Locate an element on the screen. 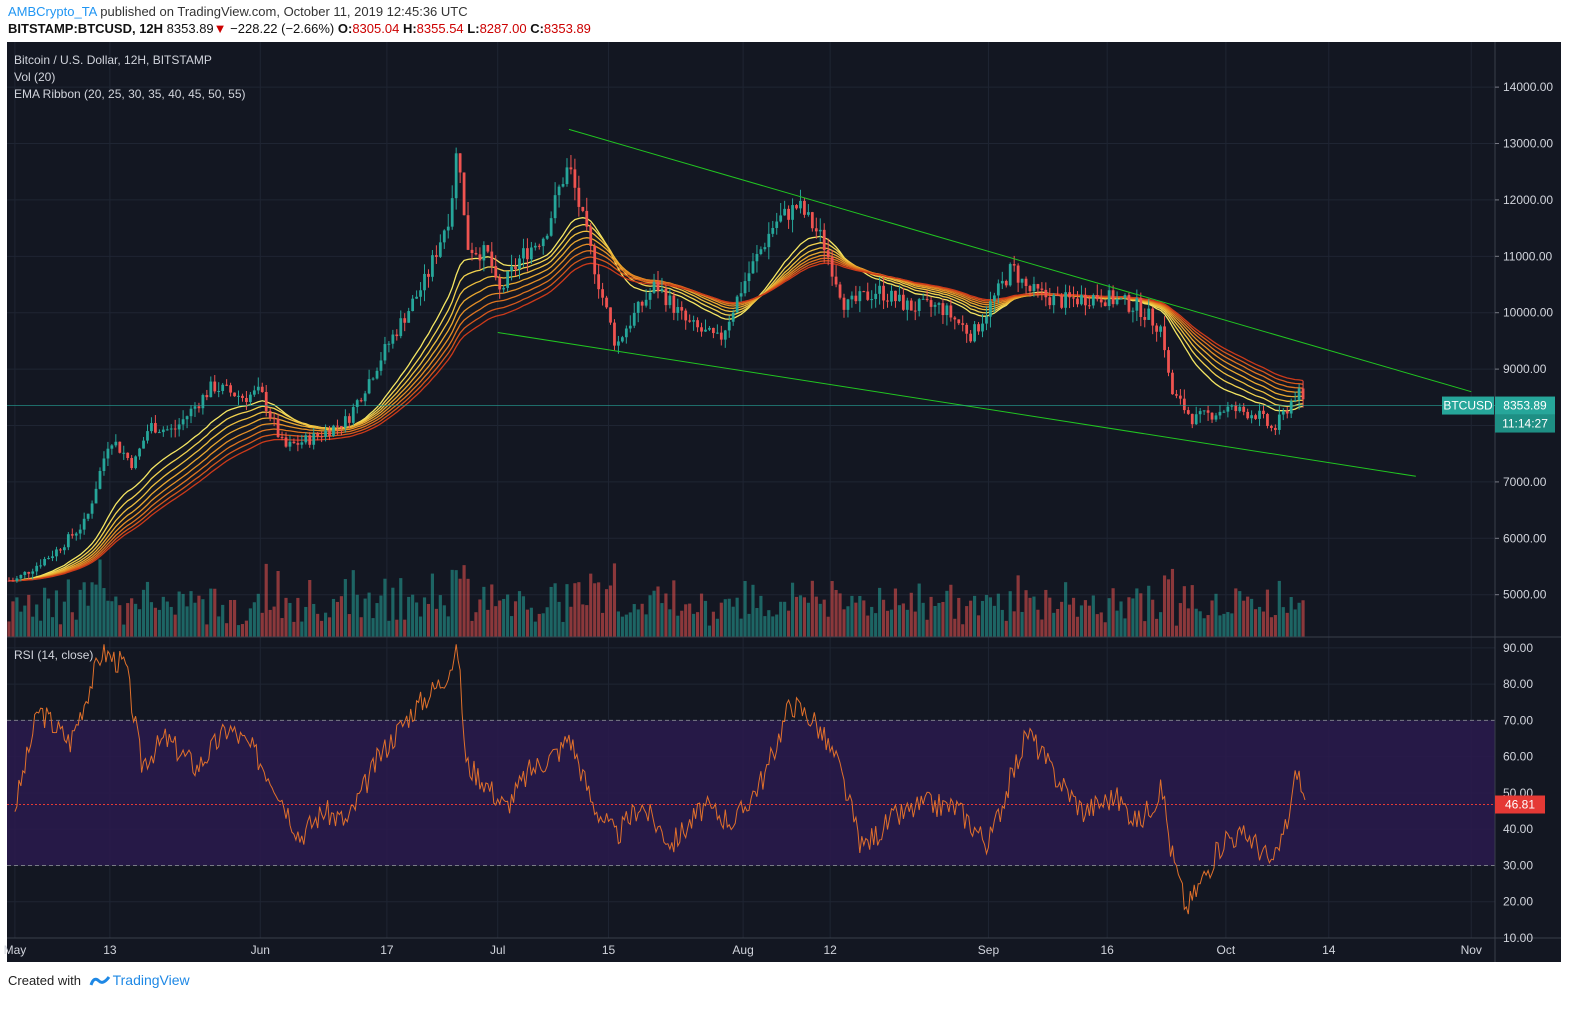 The image size is (1588, 1011). footer: Created with TradingView is located at coordinates (99, 980).